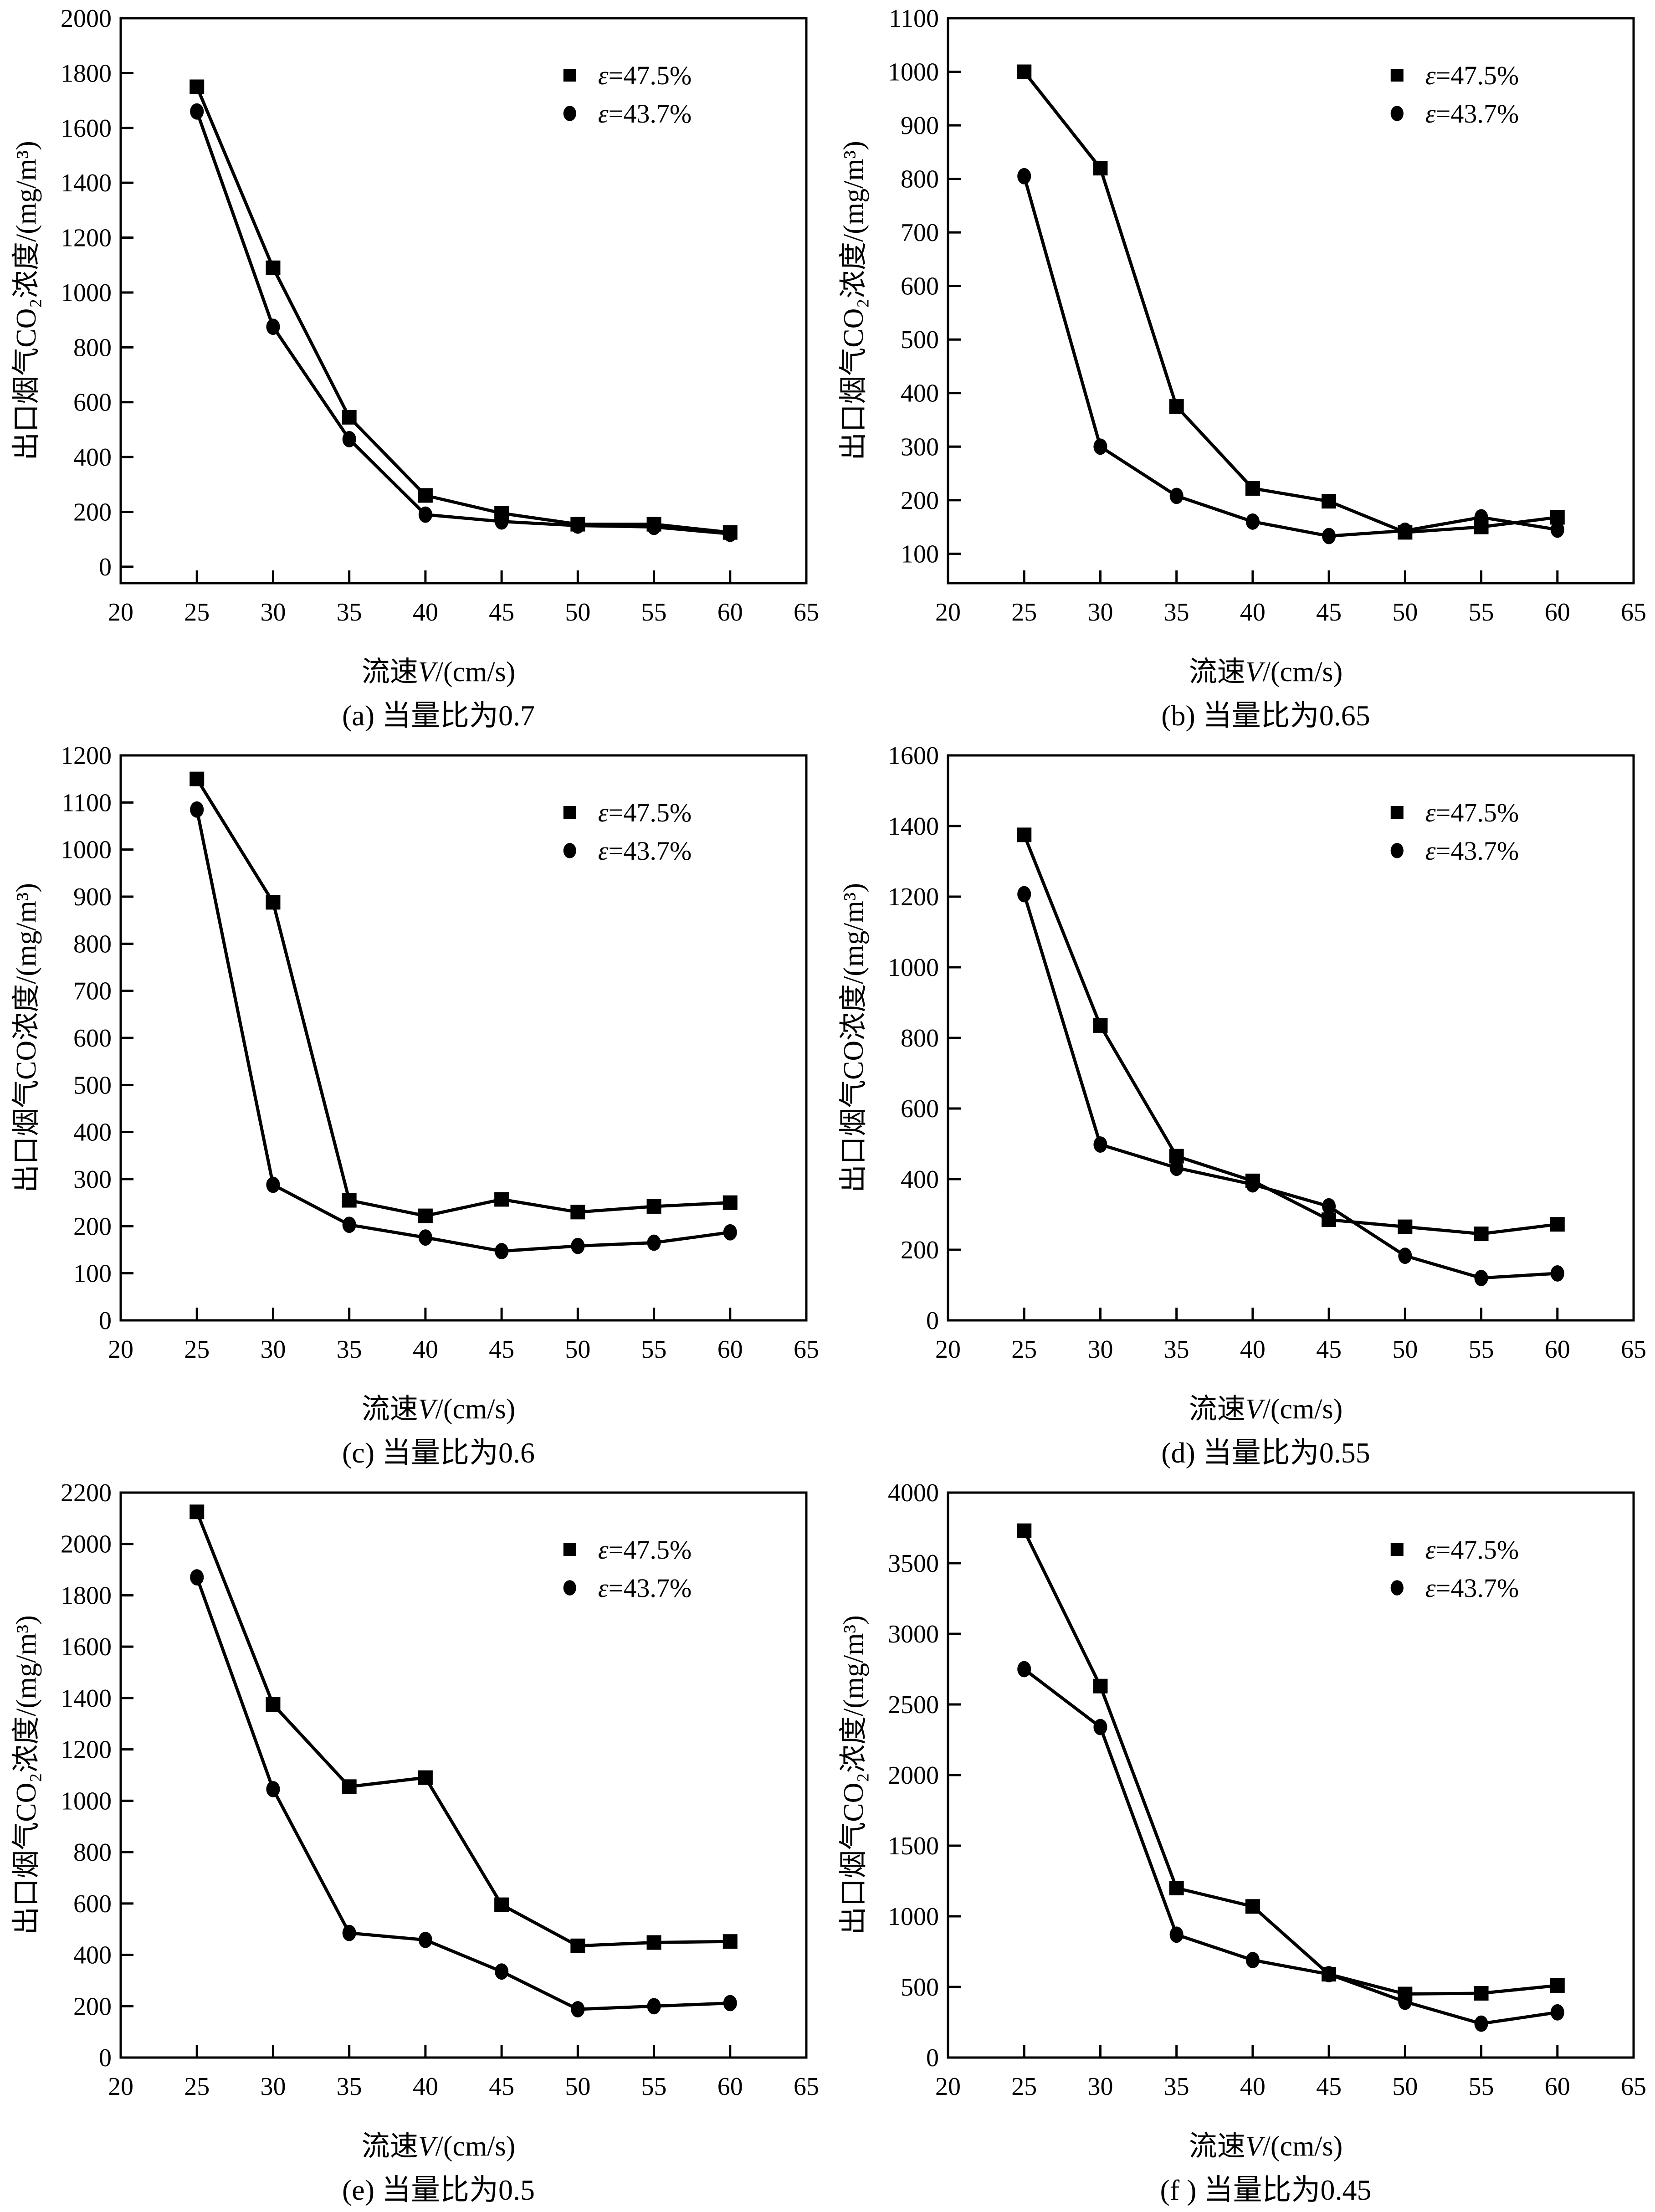  What do you see at coordinates (627, 94) in the screenshot?
I see `legend: ε=47.5% ε=43.7%` at bounding box center [627, 94].